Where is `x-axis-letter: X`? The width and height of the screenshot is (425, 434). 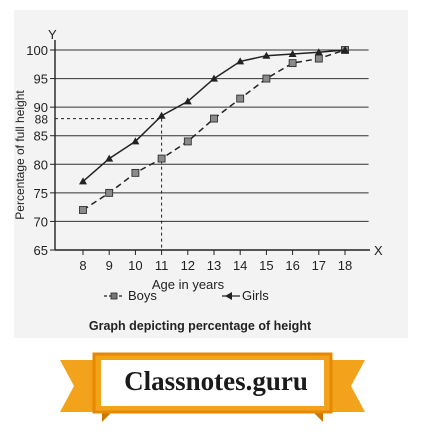 x-axis-letter: X is located at coordinates (378, 250).